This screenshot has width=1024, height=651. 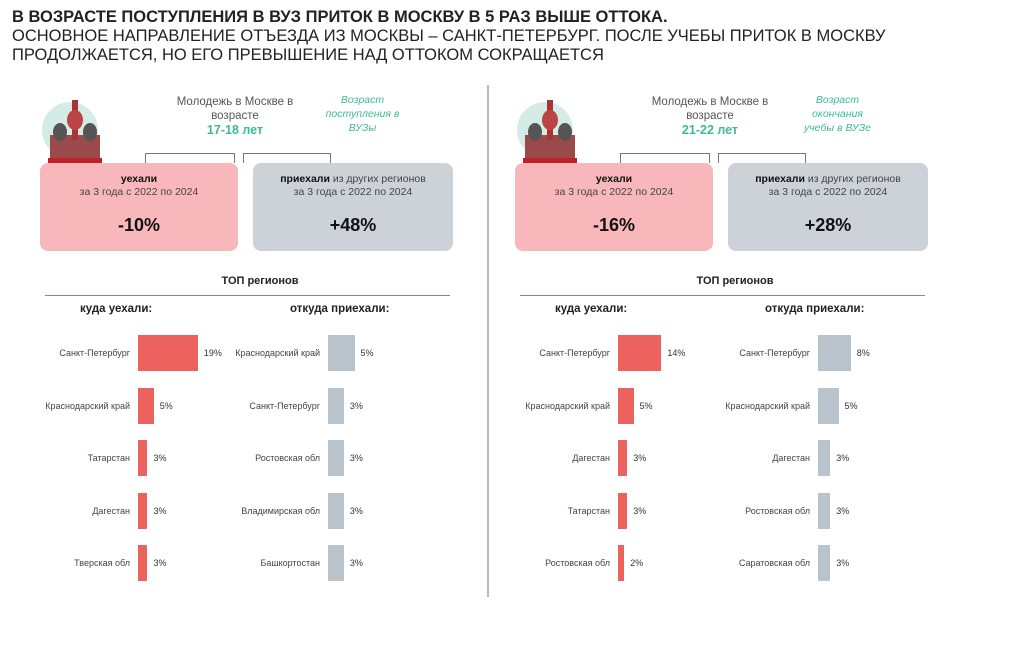 What do you see at coordinates (828, 225) in the screenshot?
I see `inflow-value: +28%` at bounding box center [828, 225].